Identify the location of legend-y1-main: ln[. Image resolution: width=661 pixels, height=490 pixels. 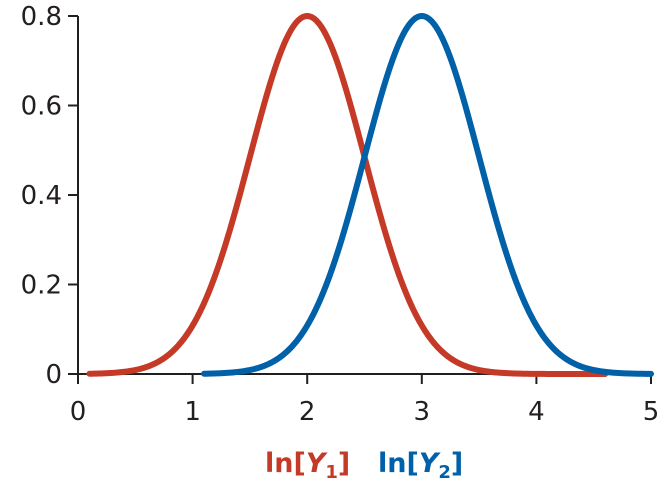
(285, 463).